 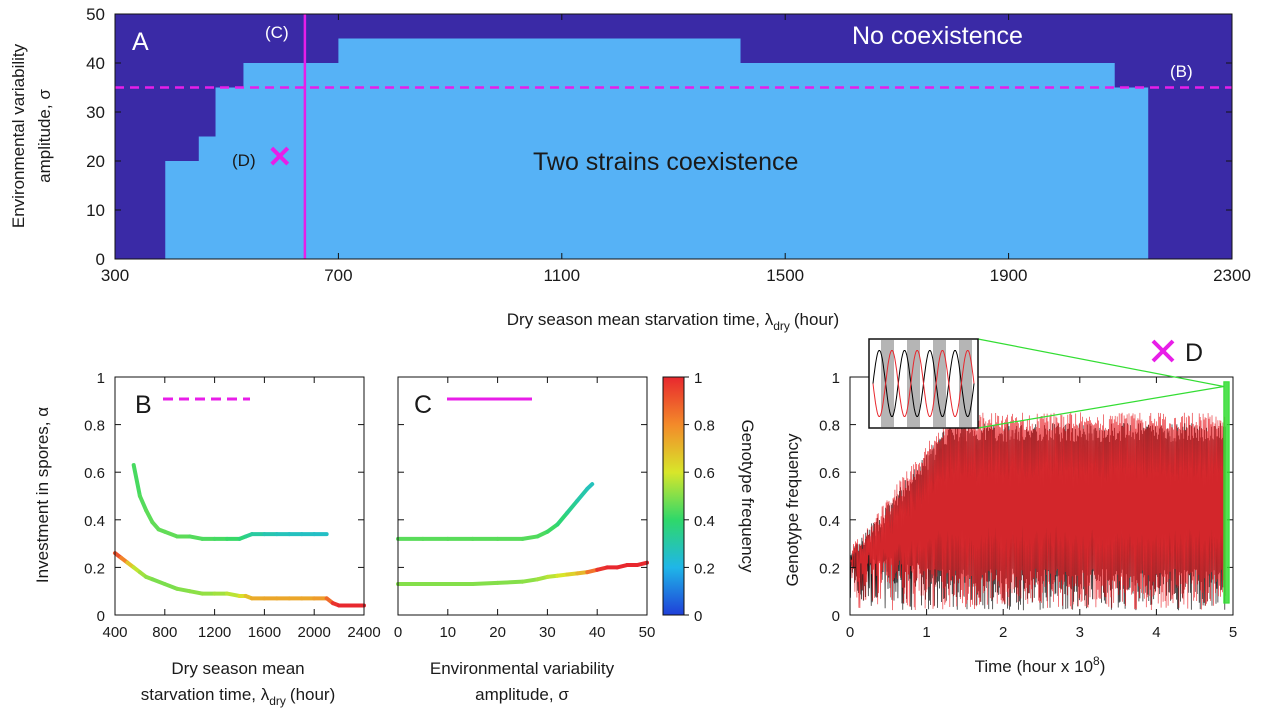 What do you see at coordinates (239, 535) in the screenshot?
I see `b-curves` at bounding box center [239, 535].